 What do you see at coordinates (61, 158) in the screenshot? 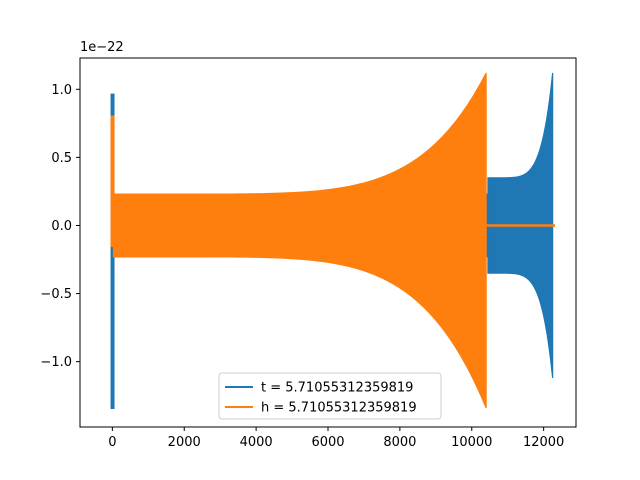
I see `y-tick-label: 0.5` at bounding box center [61, 158].